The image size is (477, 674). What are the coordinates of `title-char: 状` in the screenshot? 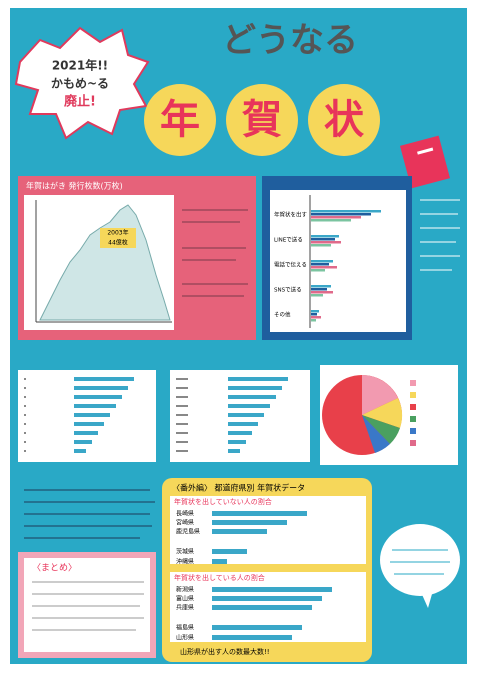 It's located at (344, 120).